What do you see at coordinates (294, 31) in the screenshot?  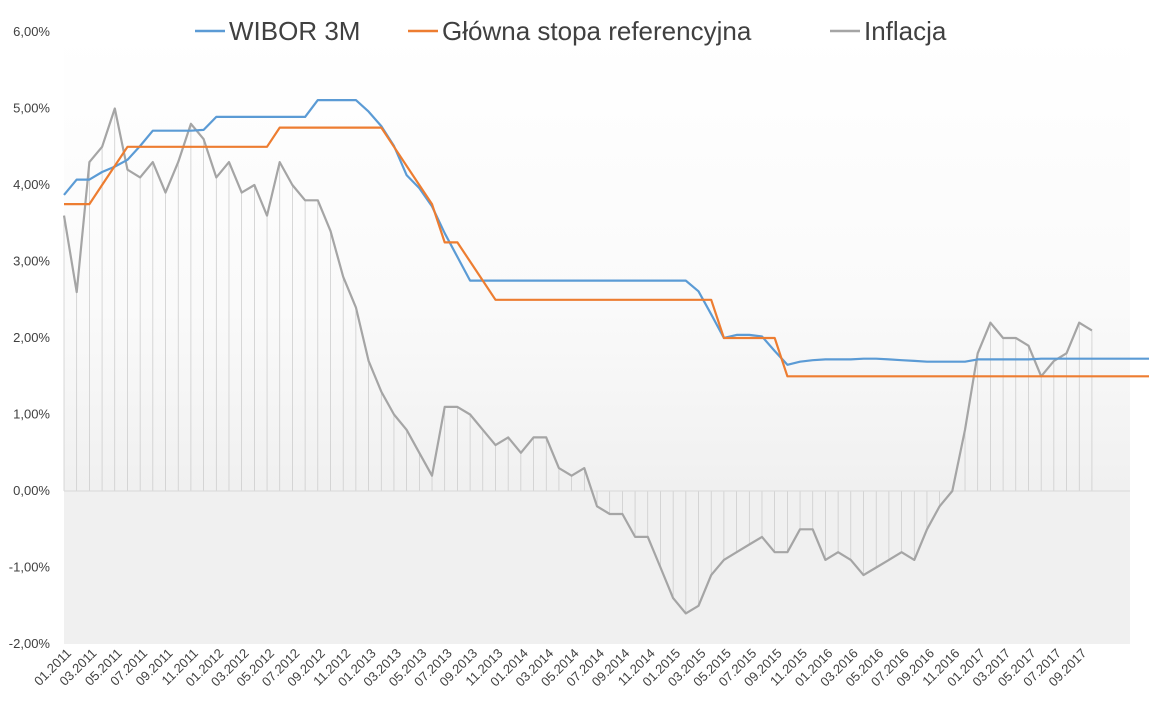 I see `legend-label: WIBOR 3M` at bounding box center [294, 31].